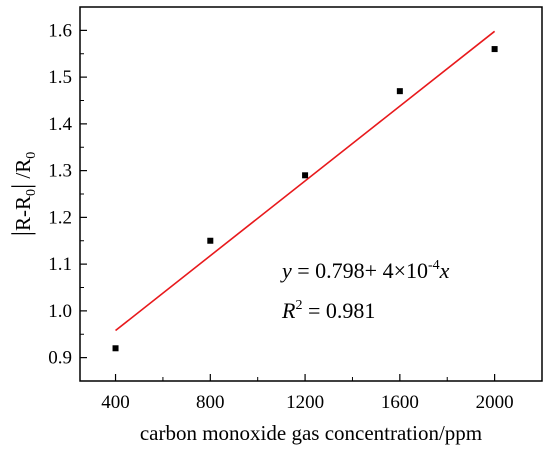 This screenshot has height=449, width=550. Describe the element at coordinates (23, 194) in the screenshot. I see `y-axis-title: |R-R0| /R0` at that location.